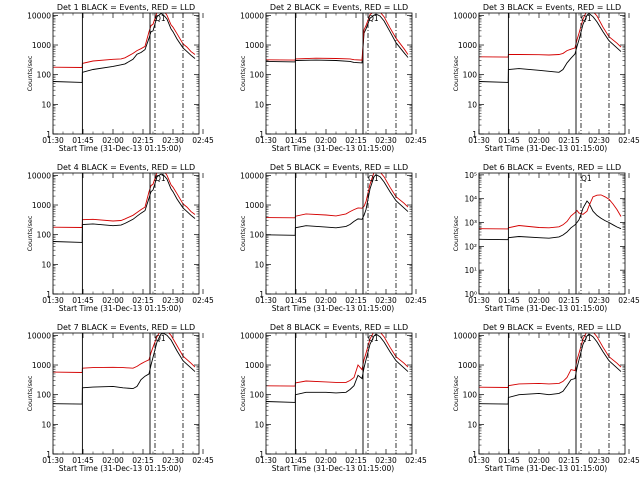  What do you see at coordinates (470, 223) in the screenshot?
I see `y-tick-label: 10³` at bounding box center [470, 223].